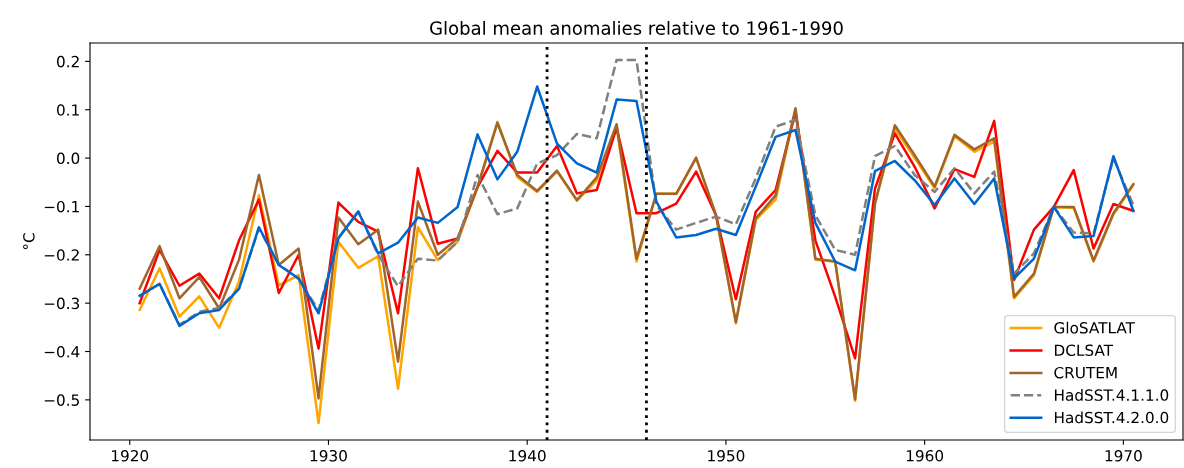  What do you see at coordinates (130, 455) in the screenshot?
I see `x-tick-label: 1920` at bounding box center [130, 455].